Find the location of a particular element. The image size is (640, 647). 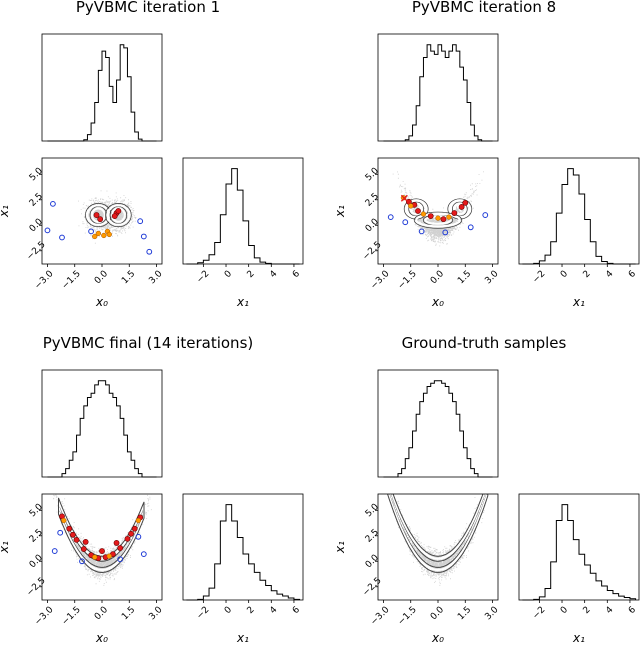

new-point-marker is located at coordinates (404, 198).